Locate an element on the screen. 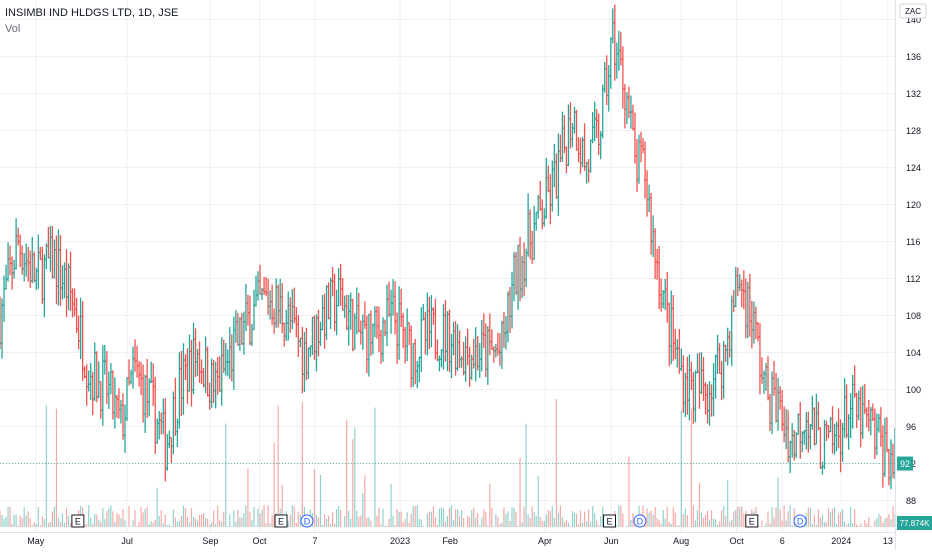 The image size is (932, 555). marker-label: E is located at coordinates (752, 522).